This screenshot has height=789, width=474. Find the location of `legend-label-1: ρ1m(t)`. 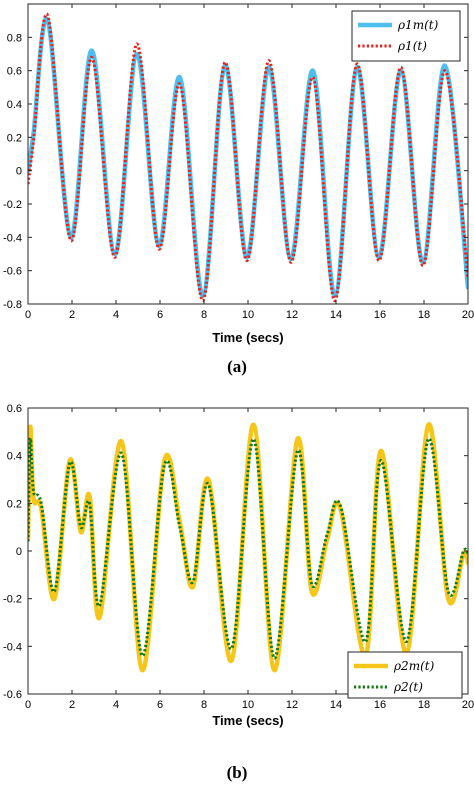

legend-label-1: ρ1m(t) is located at coordinates (418, 25).